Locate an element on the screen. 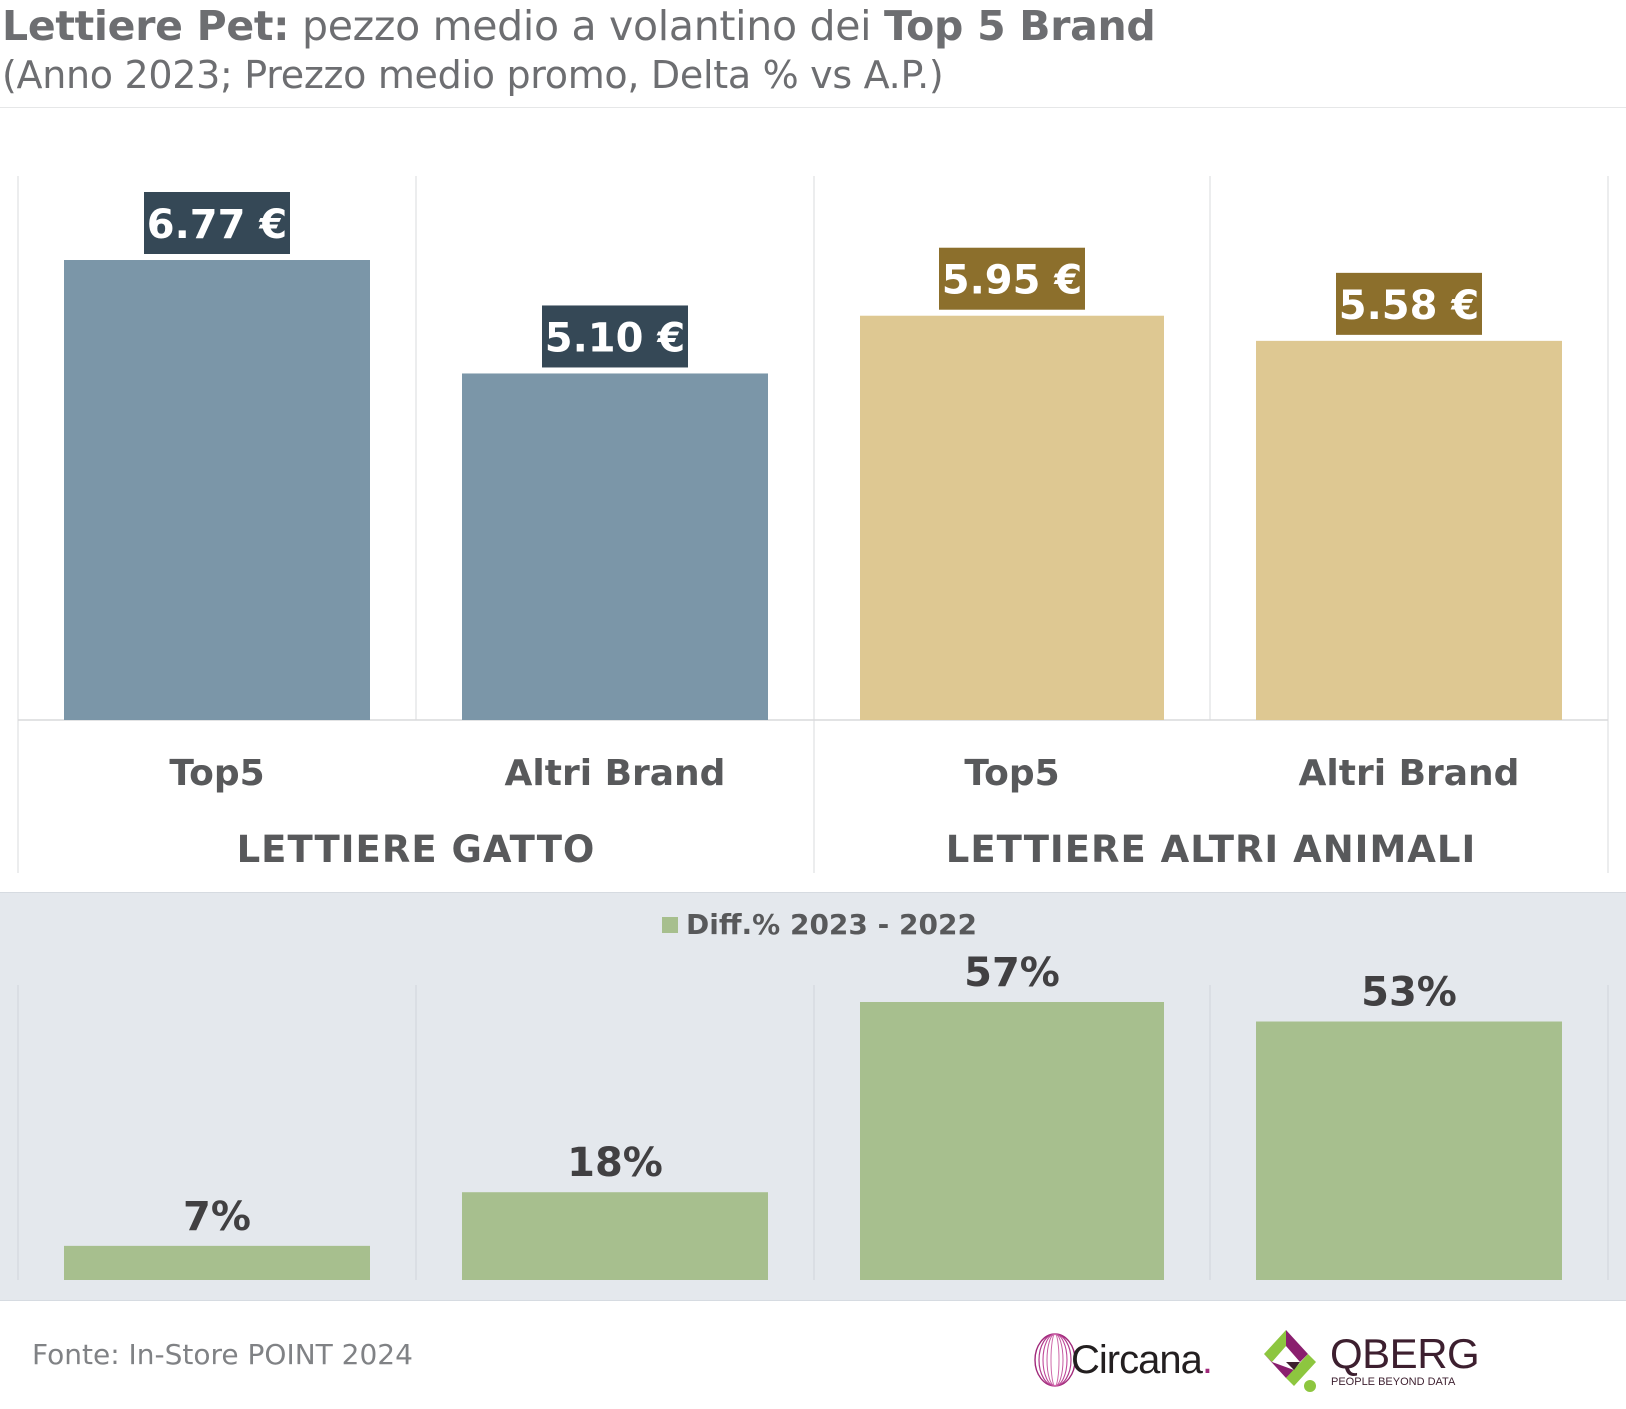  legend-swatch is located at coordinates (670, 925).